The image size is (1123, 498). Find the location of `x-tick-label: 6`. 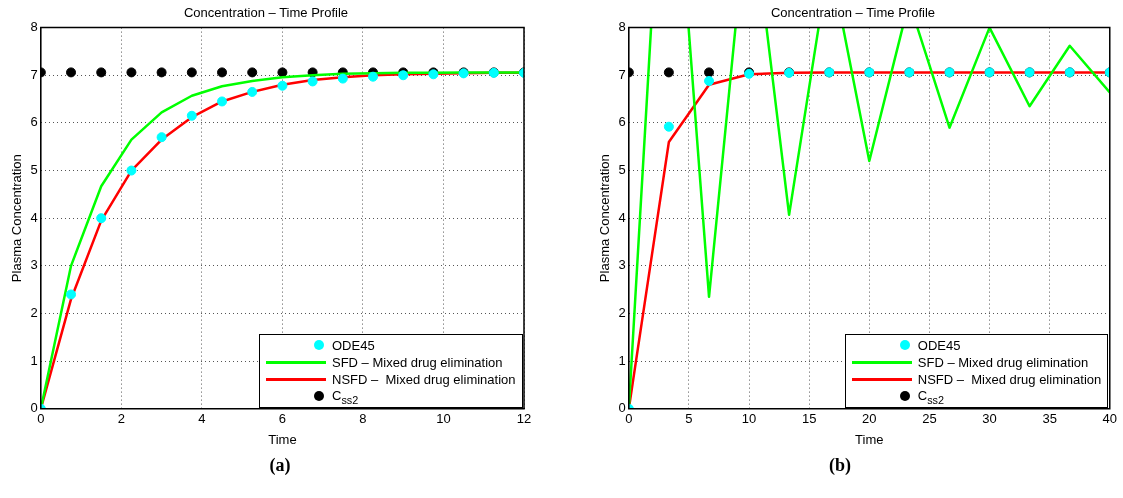

x-tick-label: 6 is located at coordinates (282, 419).